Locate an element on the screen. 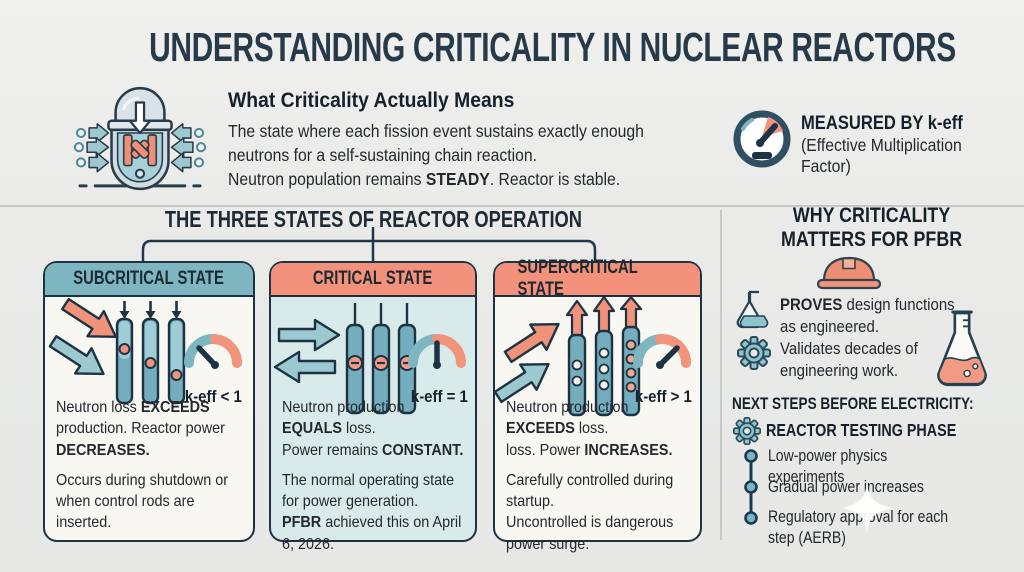  bracket-connector is located at coordinates (369, 245).